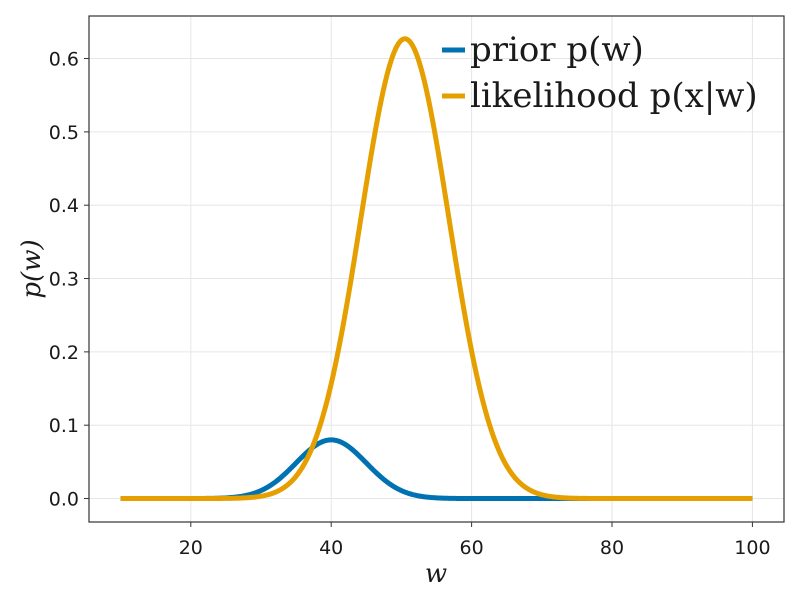  What do you see at coordinates (600, 73) in the screenshot?
I see `legend: prior p(w) likelihood p(x|w)` at bounding box center [600, 73].